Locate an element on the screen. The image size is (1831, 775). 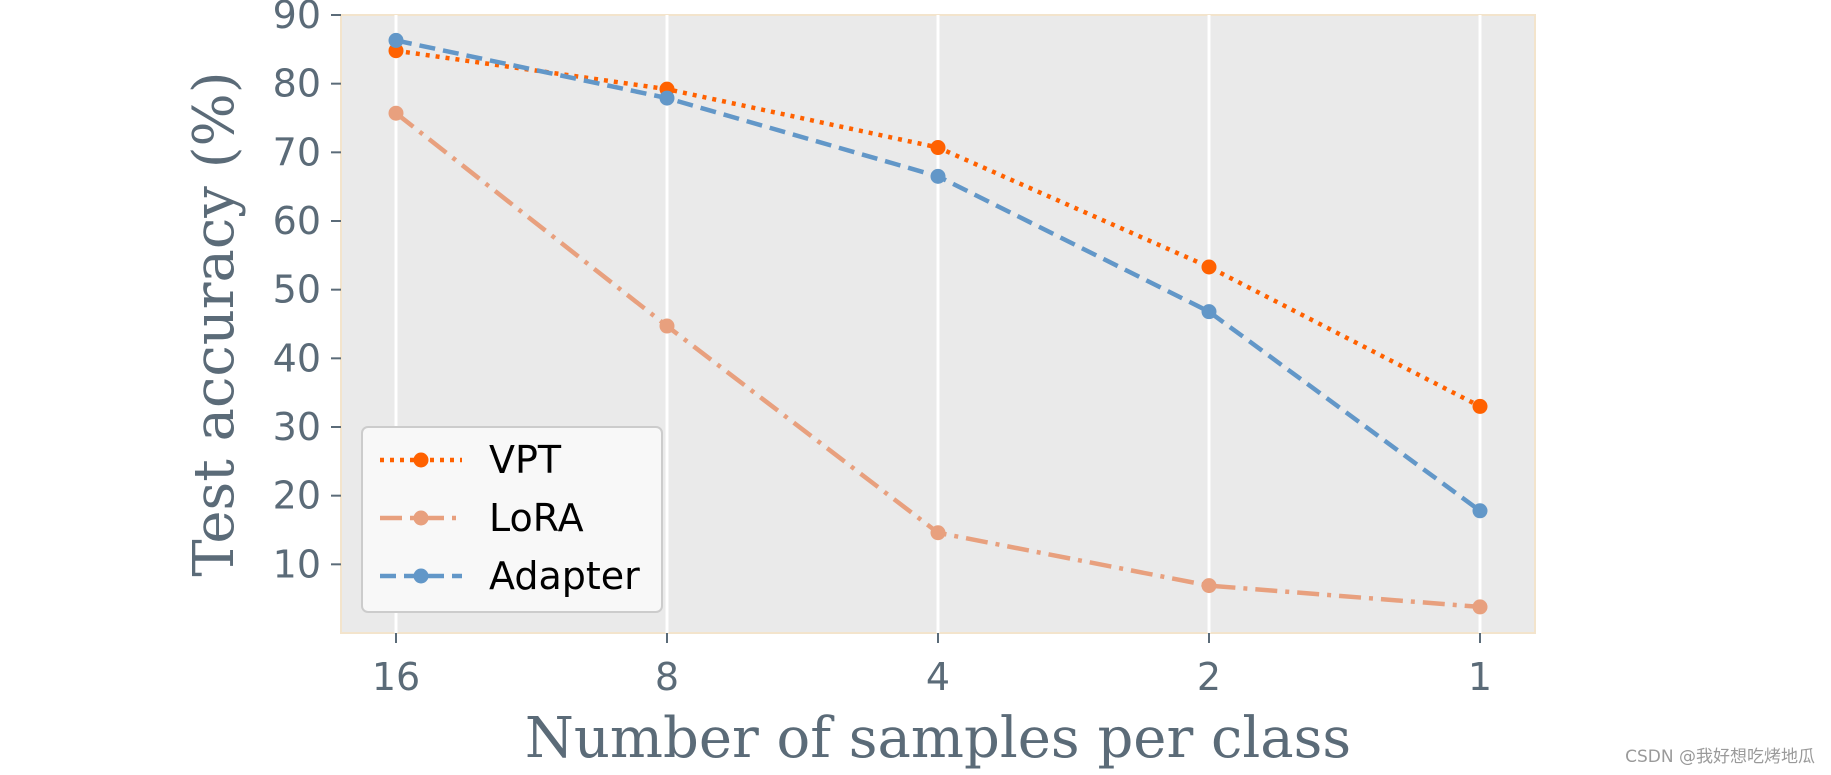
x-tick-label: 1 is located at coordinates (1480, 677).